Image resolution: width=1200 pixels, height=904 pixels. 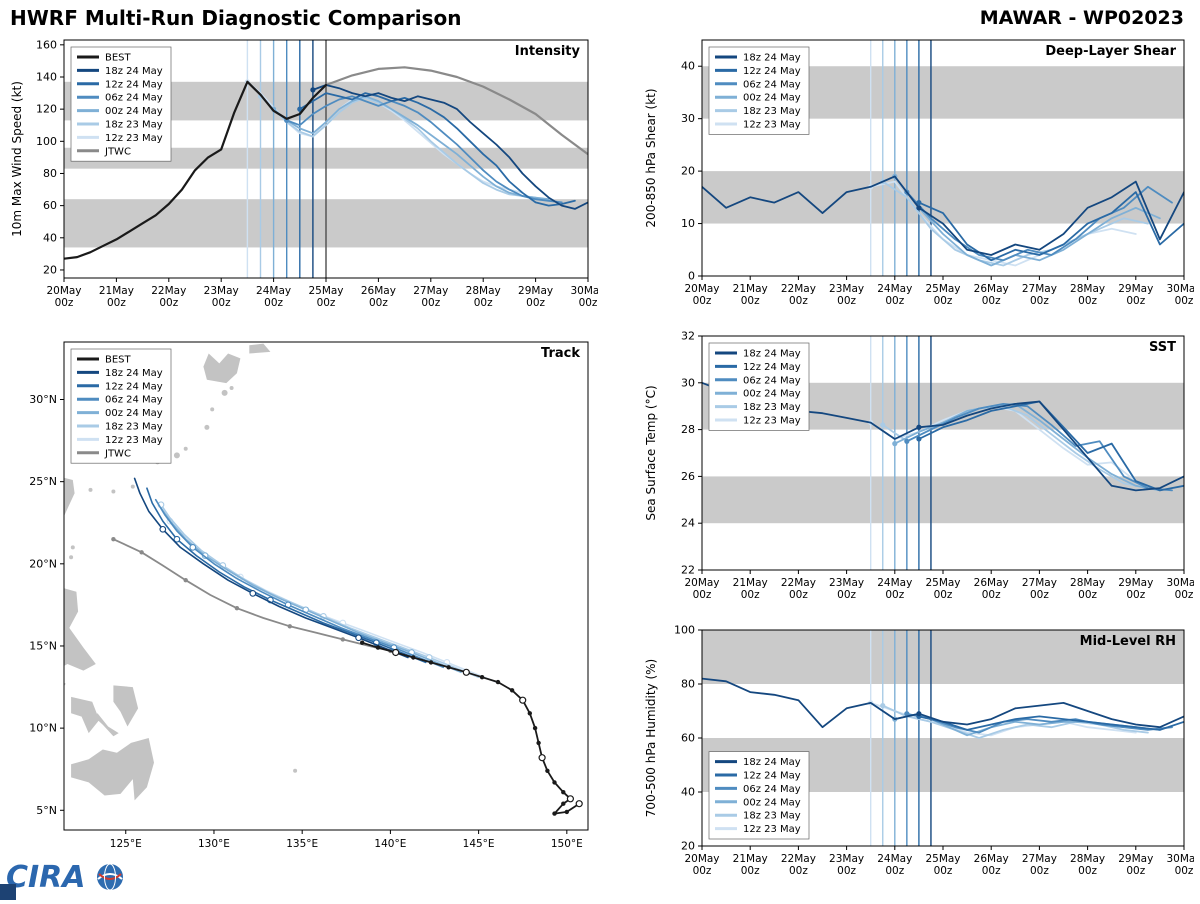 What do you see at coordinates (50, 173) in the screenshot?
I see `svg-text: 80` at bounding box center [50, 173].